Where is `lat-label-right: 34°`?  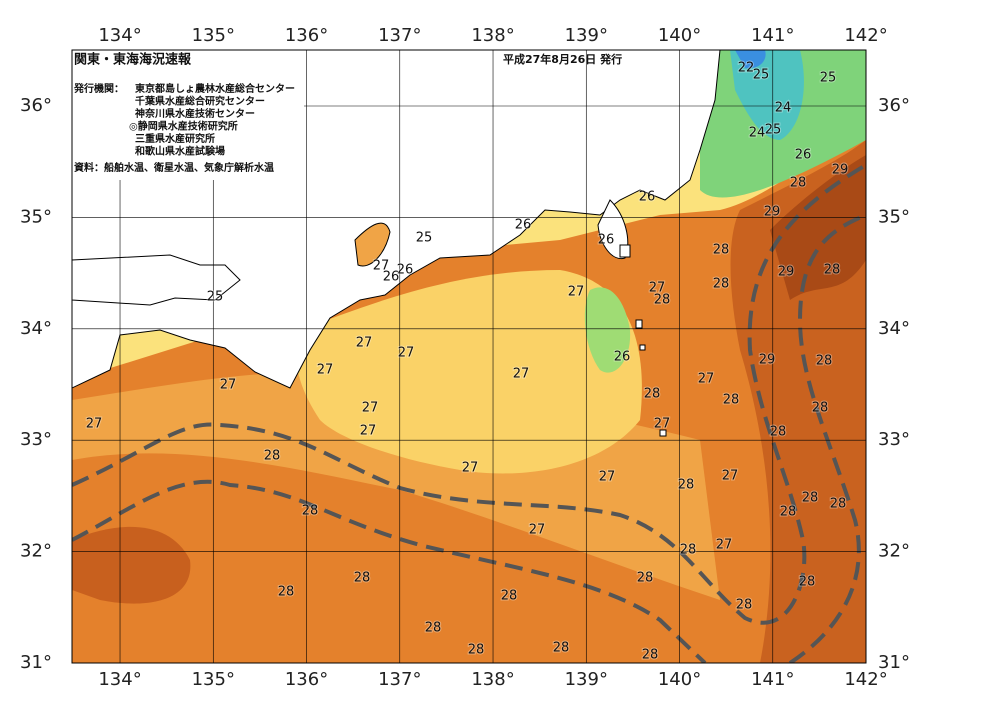
lat-label-right: 34° is located at coordinates (894, 328).